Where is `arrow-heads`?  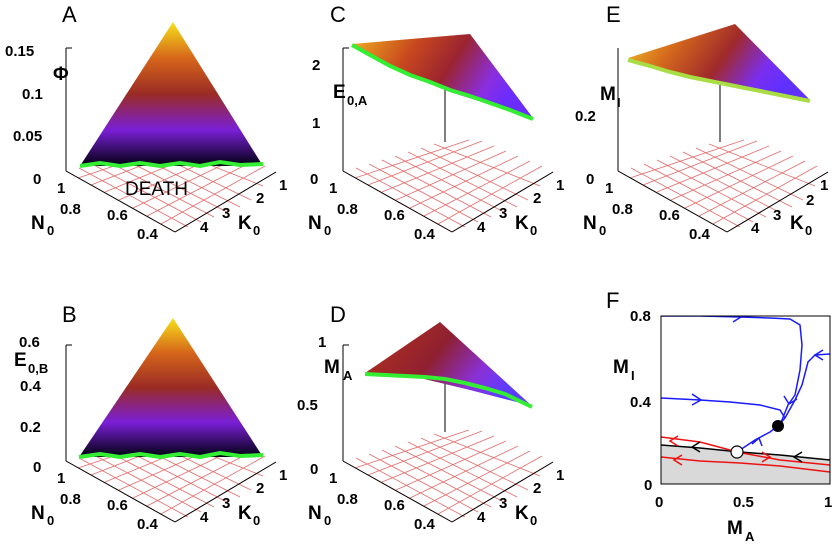
arrow-heads is located at coordinates (746, 391).